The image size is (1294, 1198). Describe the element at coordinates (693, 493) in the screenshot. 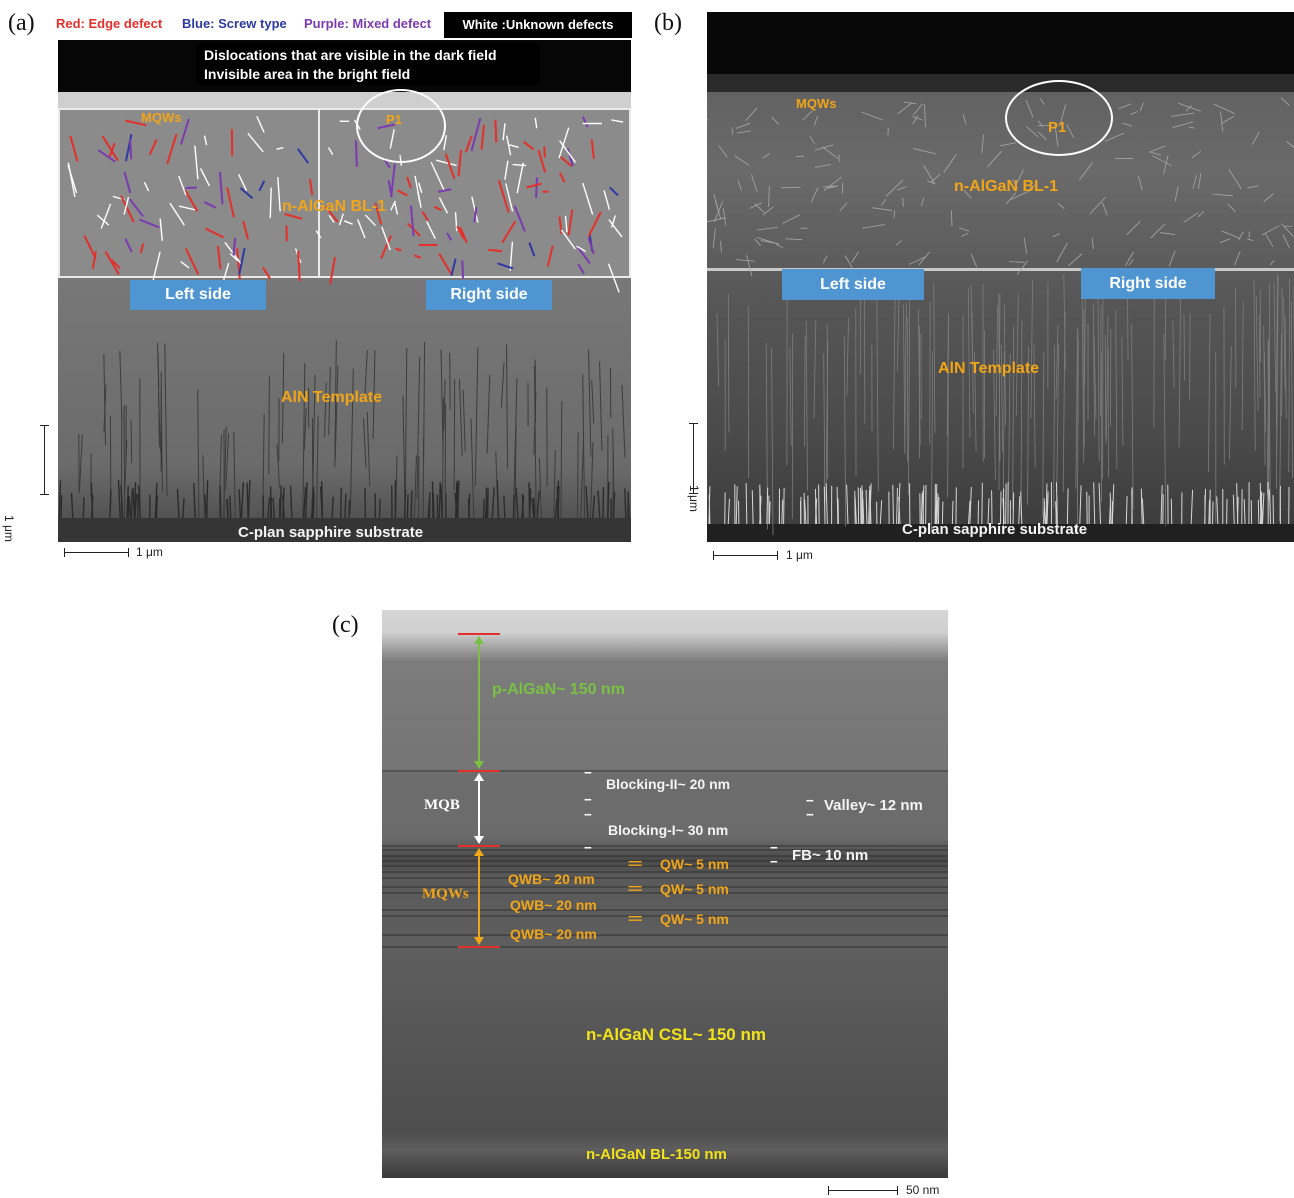

I see `scale-bar-v-cap2-b` at that location.